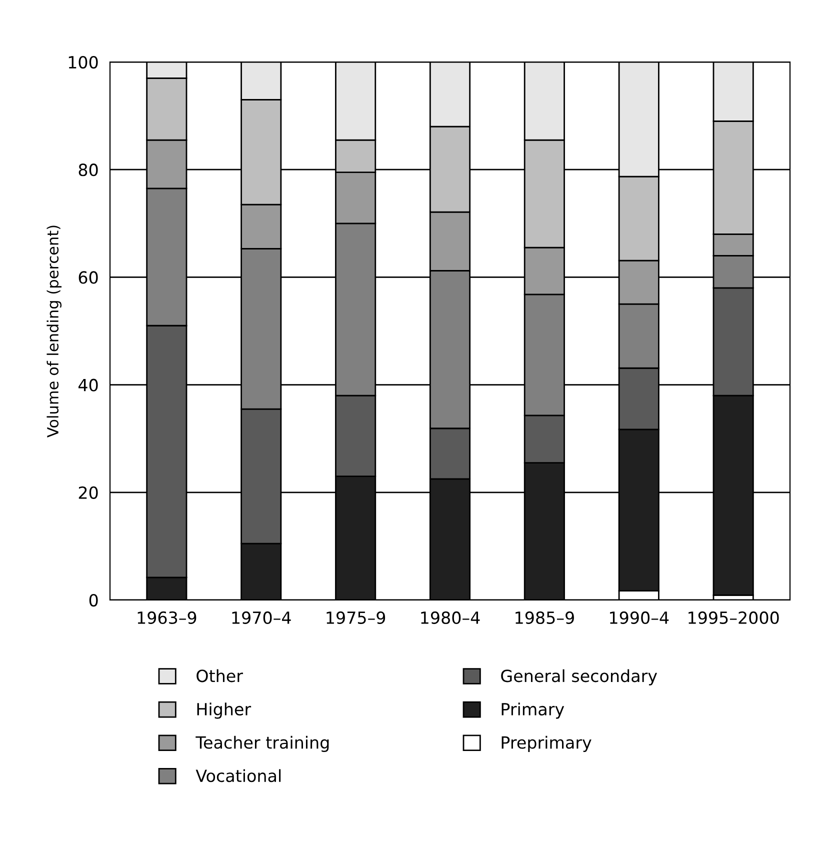  I want to click on y-tick-label: 80, so click(88, 170).